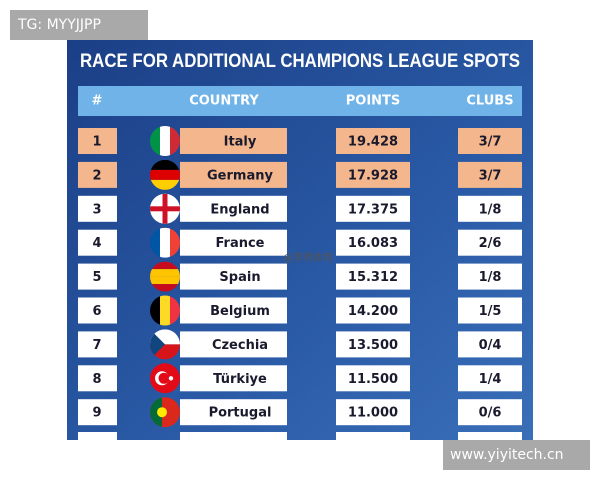  I want to click on cell: 15.312, so click(373, 277).